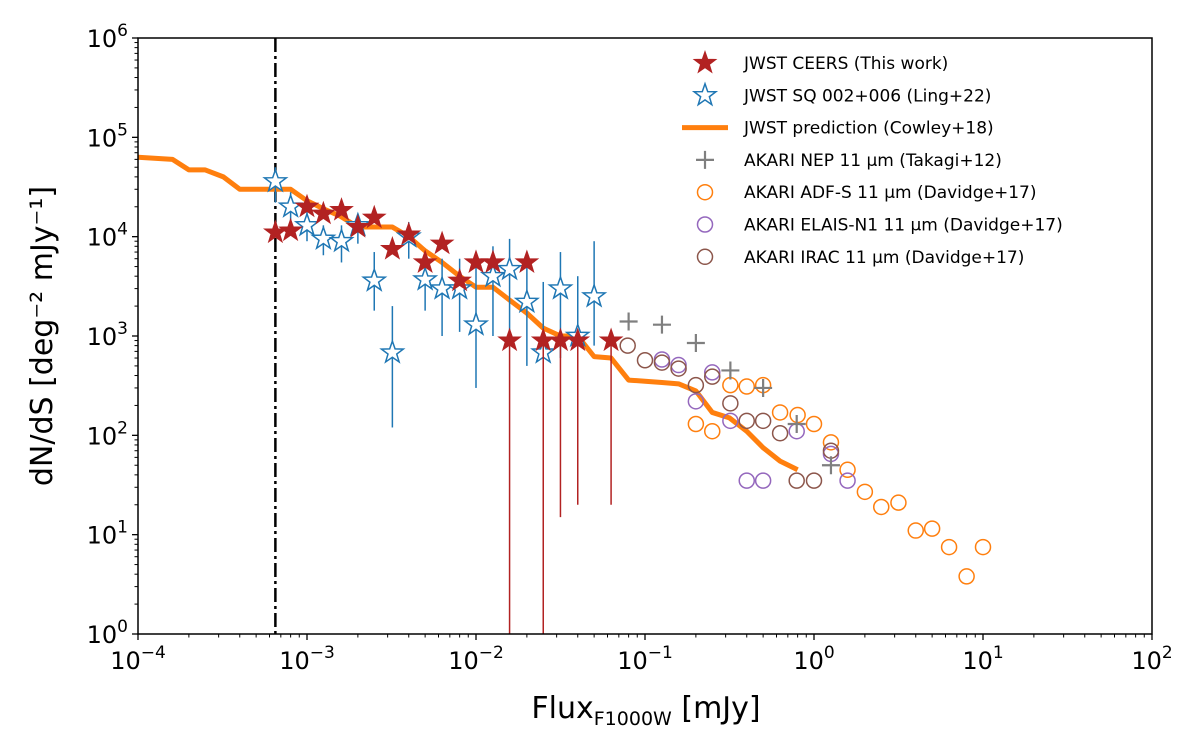 This screenshot has width=1200, height=750. What do you see at coordinates (562, 708) in the screenshot?
I see `x-axis-label-main: Flux` at bounding box center [562, 708].